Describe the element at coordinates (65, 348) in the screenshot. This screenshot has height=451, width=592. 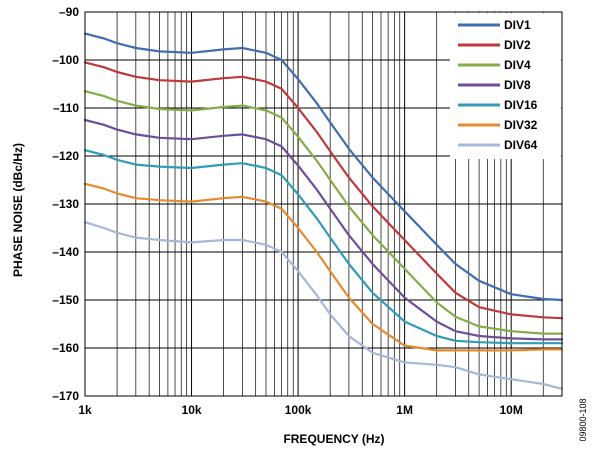
I see `y-tick-label: –160` at that location.